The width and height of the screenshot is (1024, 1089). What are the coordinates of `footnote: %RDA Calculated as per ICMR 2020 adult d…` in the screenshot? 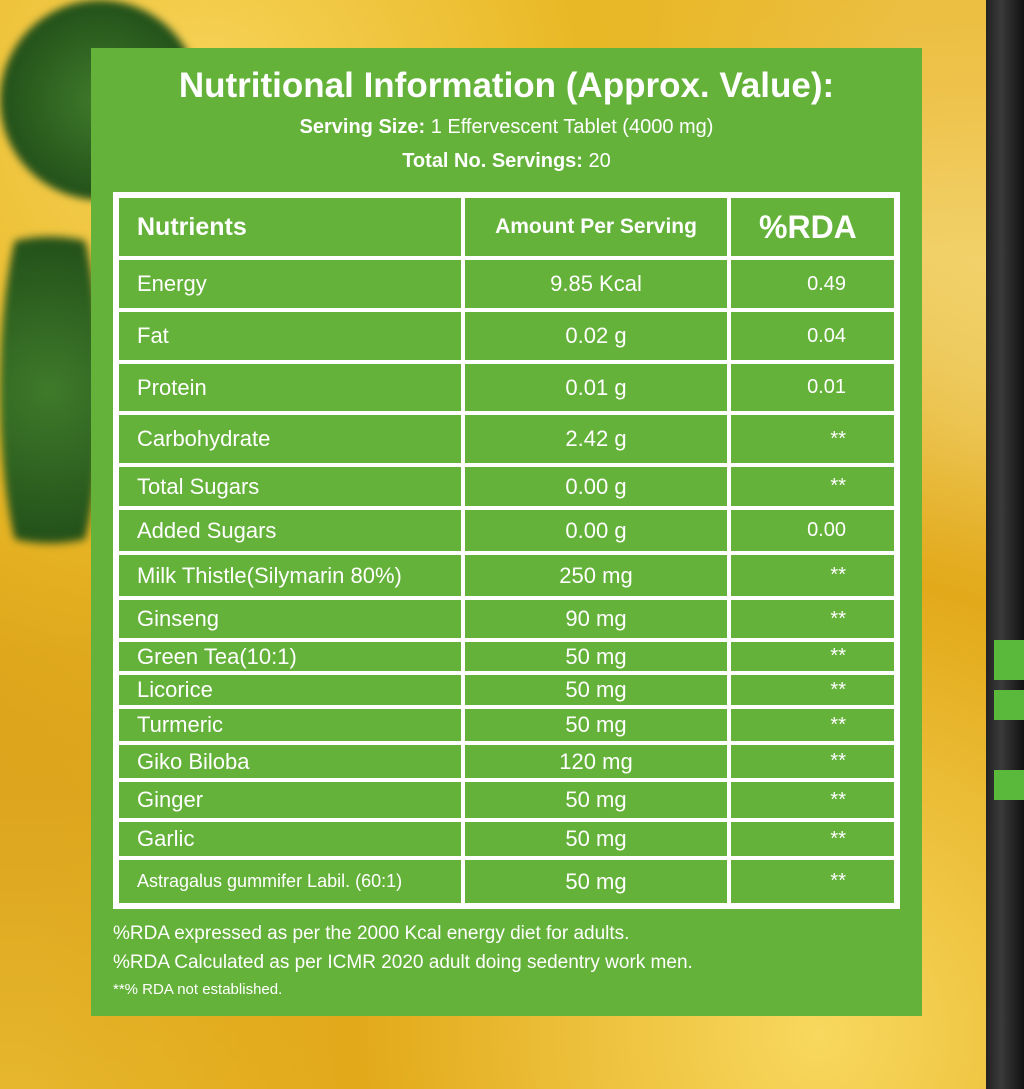 It's located at (403, 962).